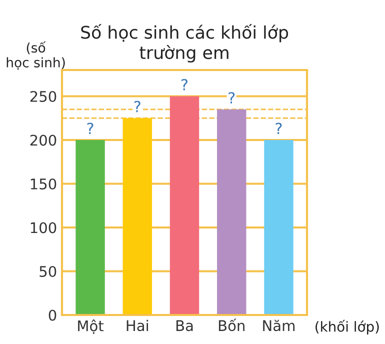 The width and height of the screenshot is (385, 344). Describe the element at coordinates (137, 326) in the screenshot. I see `x-tick-label: Hai` at that location.